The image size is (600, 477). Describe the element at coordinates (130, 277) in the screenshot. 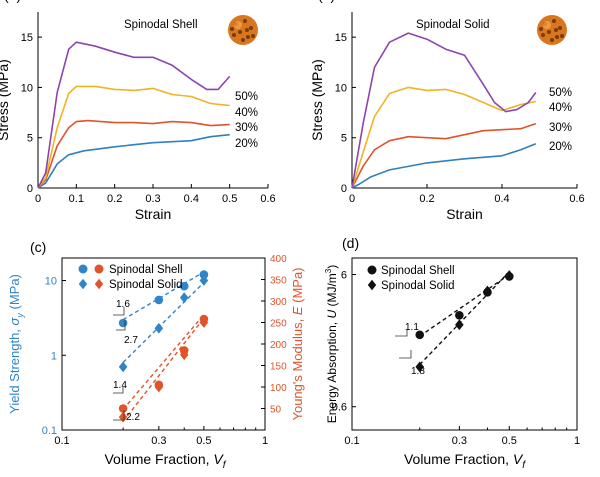

I see `legend: Spinodal Shell Spinodal Solid` at that location.